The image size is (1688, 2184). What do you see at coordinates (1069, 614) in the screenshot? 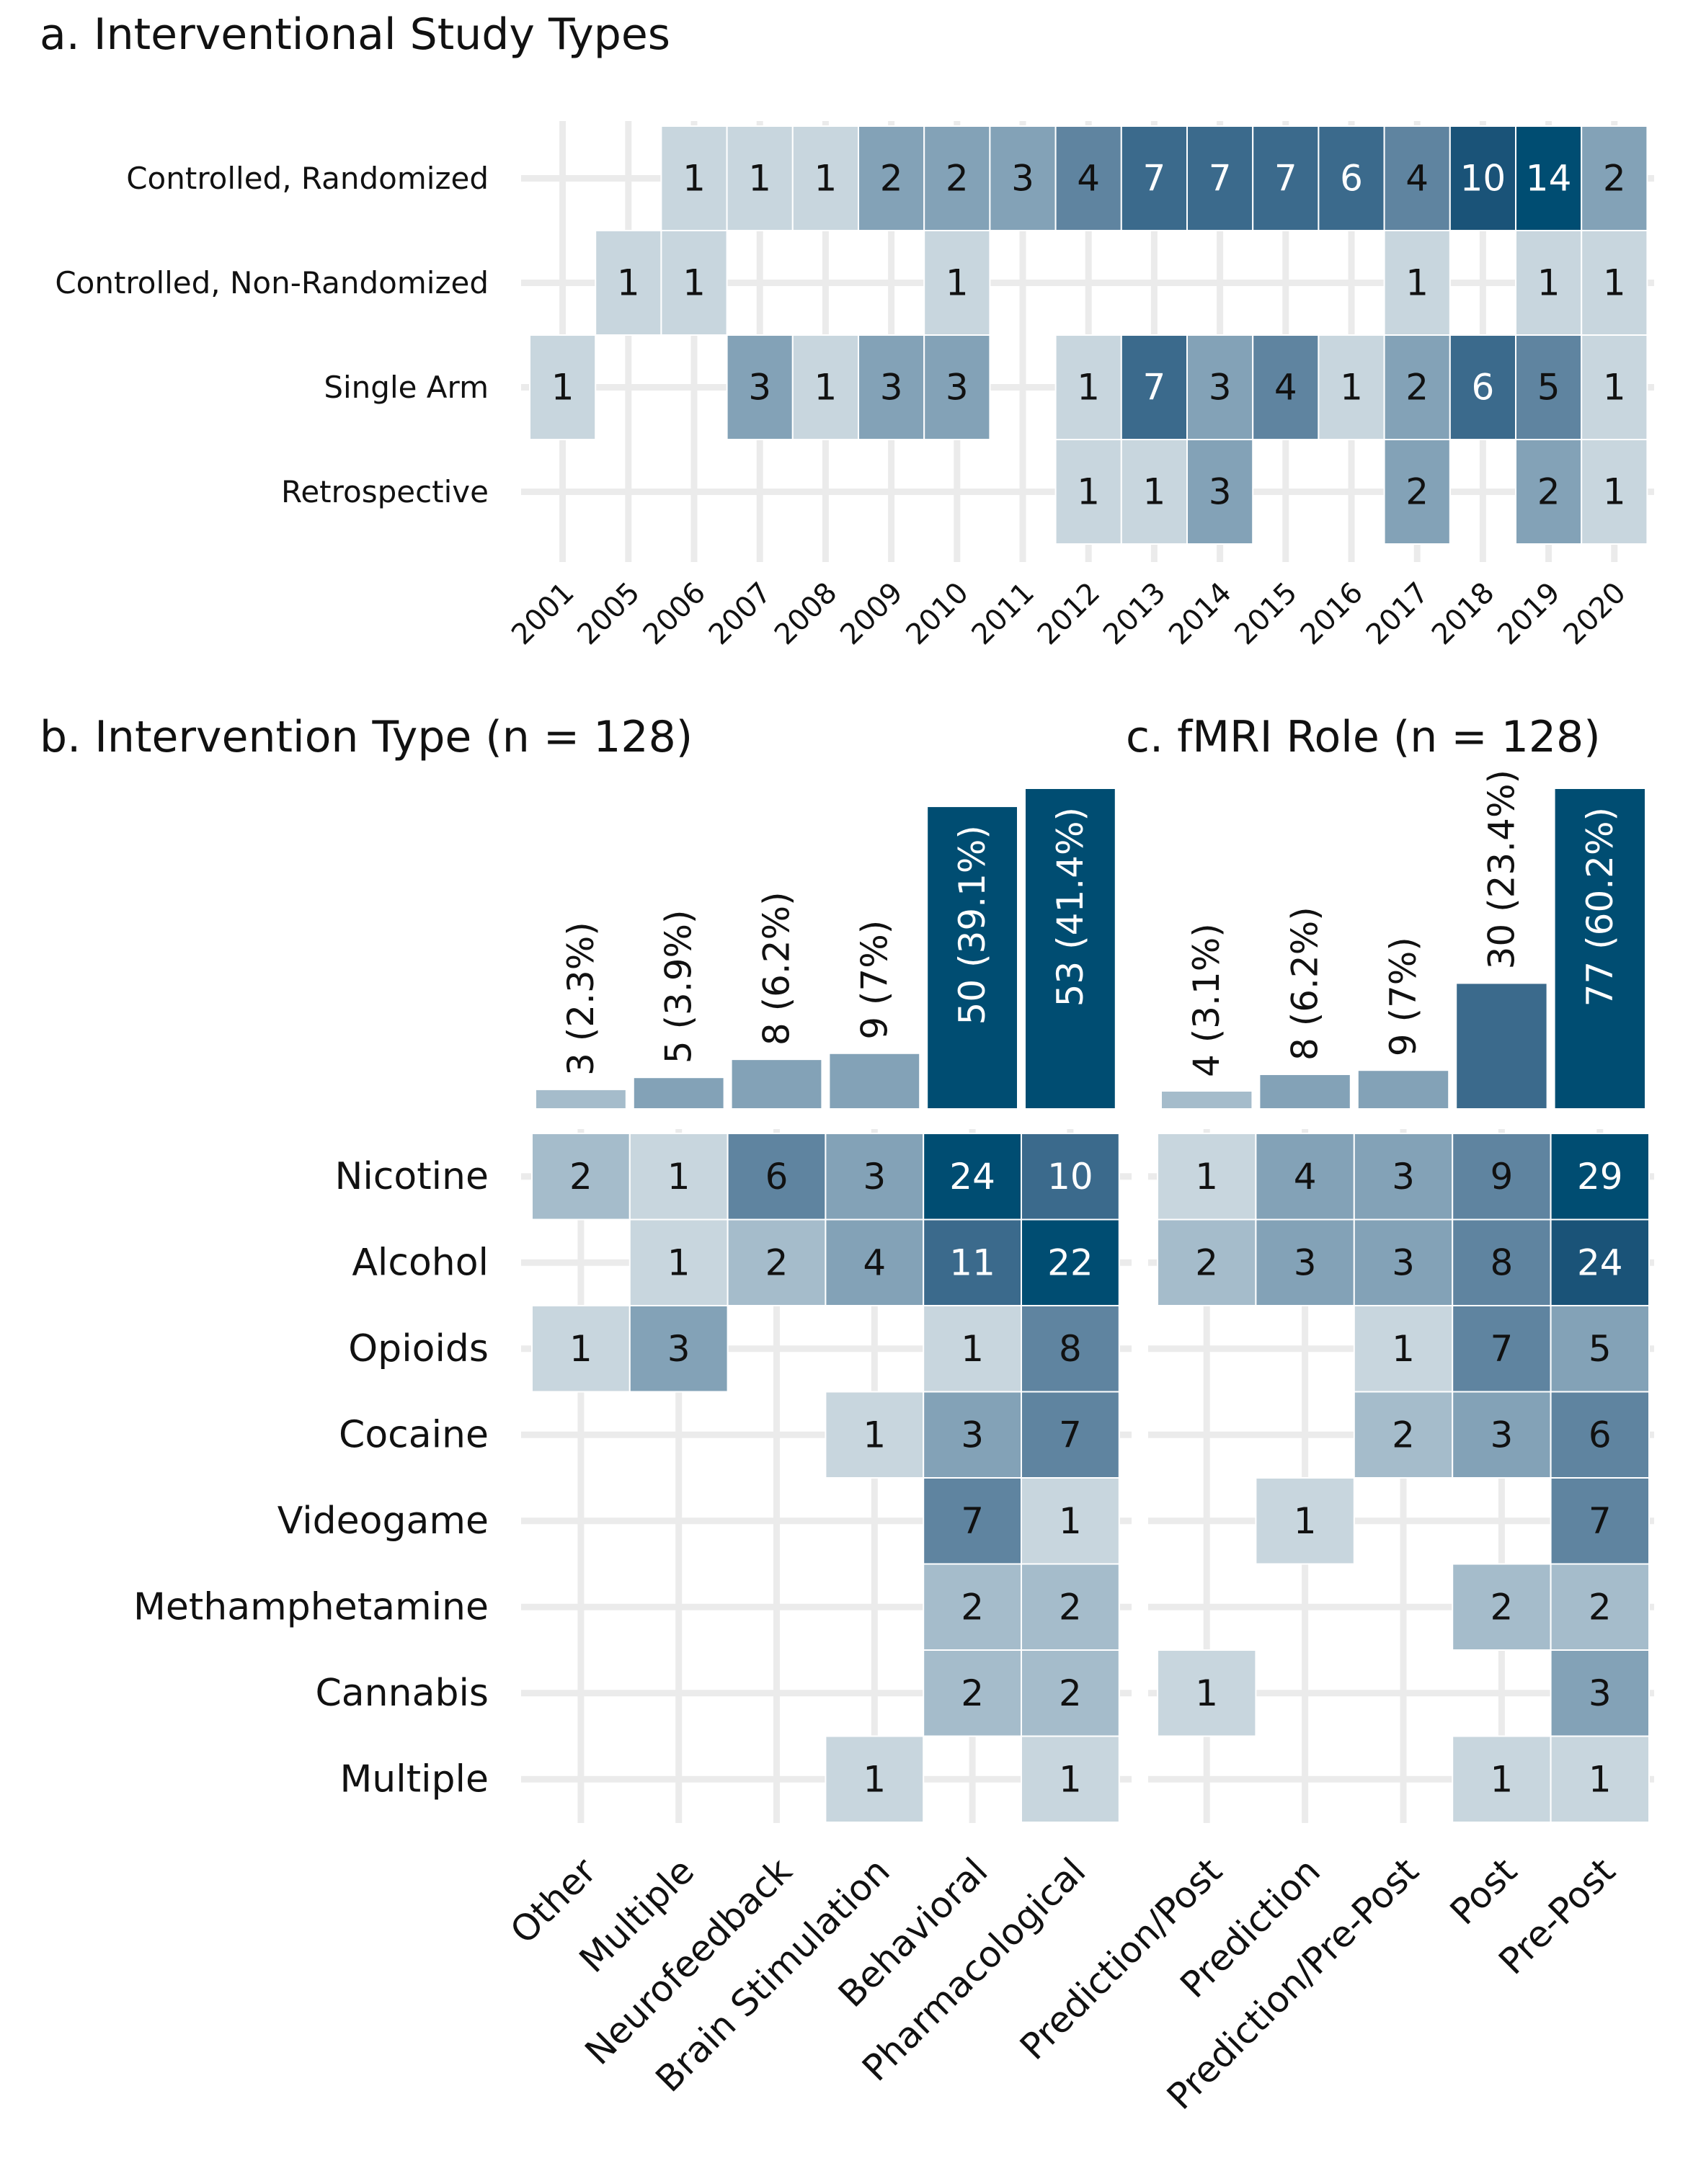
I see `x-tick-label: 2012` at bounding box center [1069, 614].